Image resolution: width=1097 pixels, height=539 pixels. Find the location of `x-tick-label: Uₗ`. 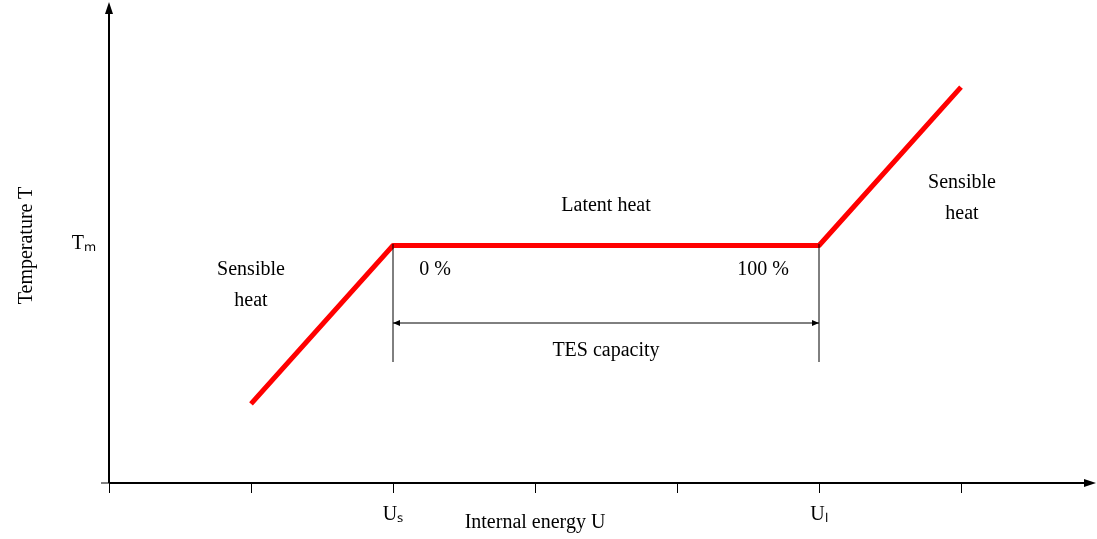

x-tick-label: Uₗ is located at coordinates (819, 513).